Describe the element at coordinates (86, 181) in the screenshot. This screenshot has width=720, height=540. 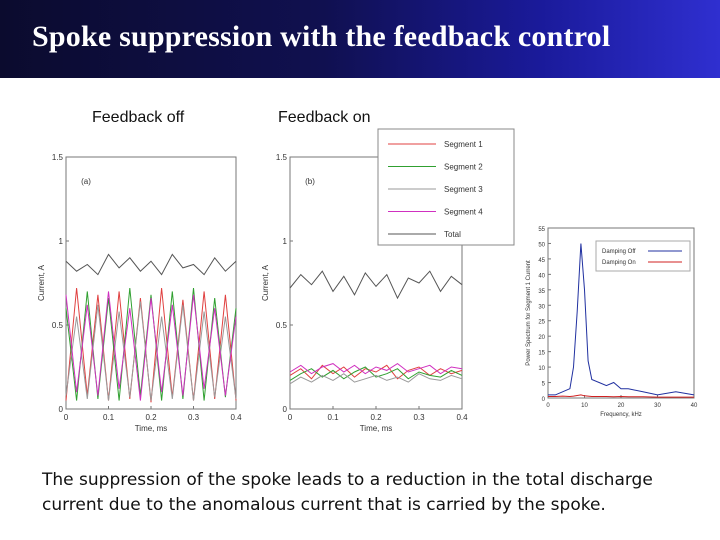
I see `panel-label: (a)` at that location.